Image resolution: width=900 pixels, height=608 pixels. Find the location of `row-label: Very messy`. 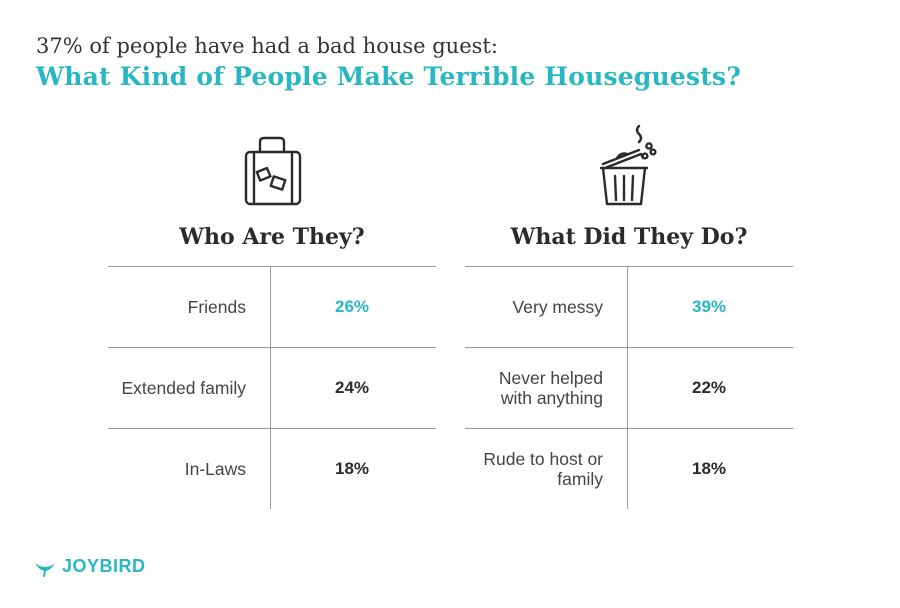

row-label: Very messy is located at coordinates (546, 307).